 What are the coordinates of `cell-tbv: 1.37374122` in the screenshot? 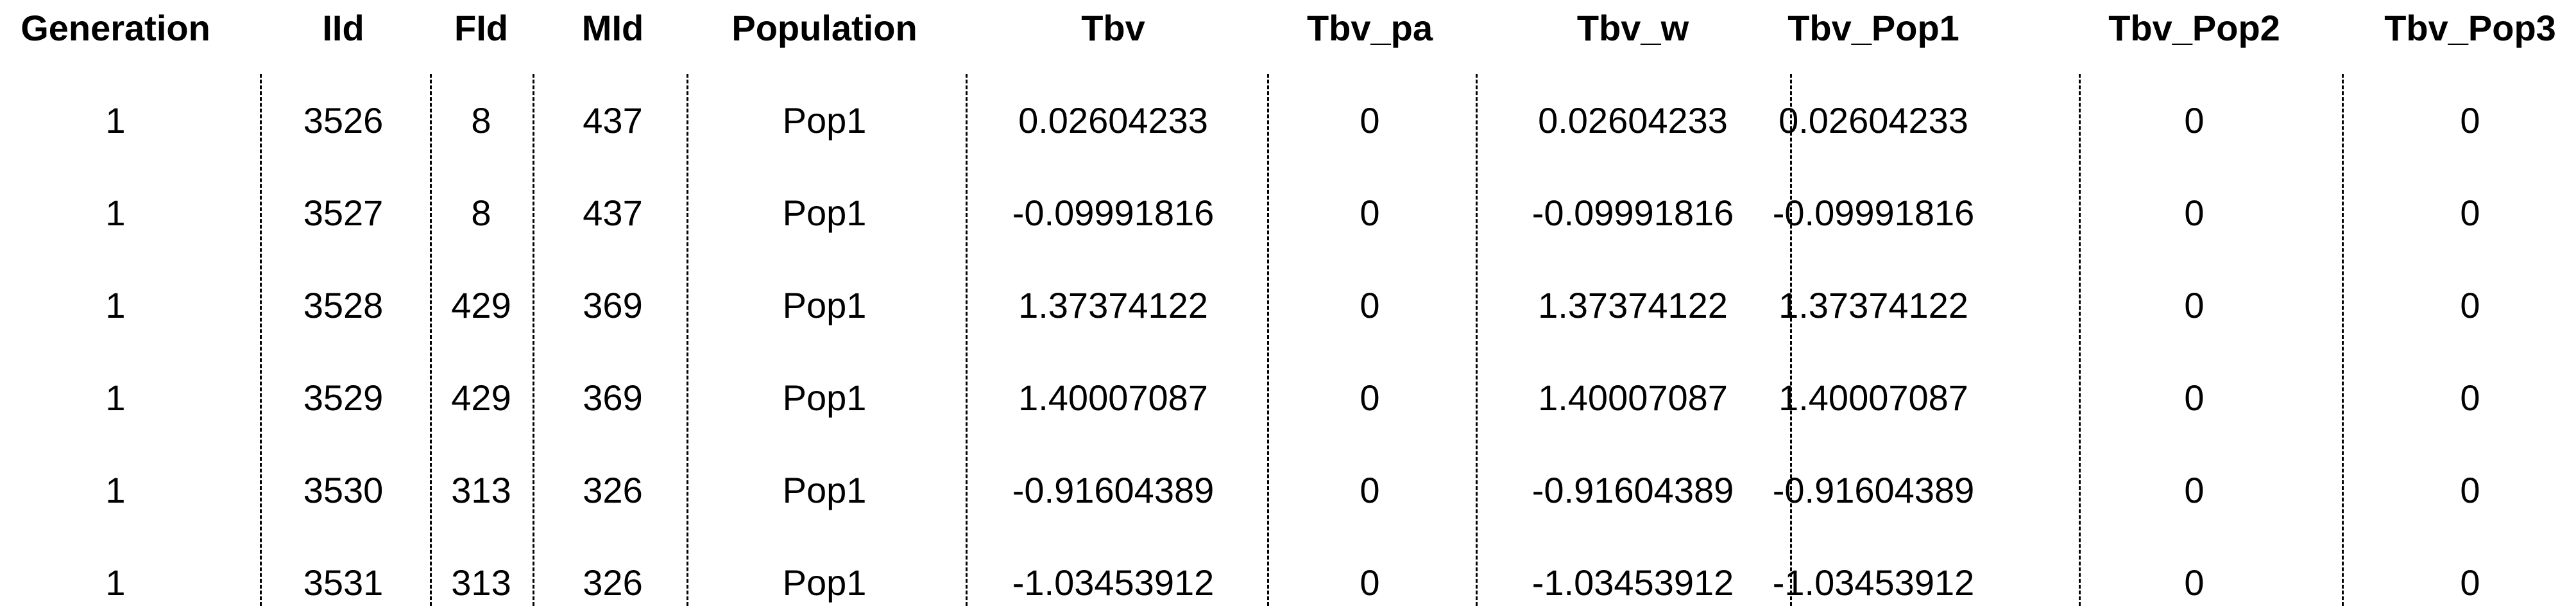 It's located at (1113, 305).